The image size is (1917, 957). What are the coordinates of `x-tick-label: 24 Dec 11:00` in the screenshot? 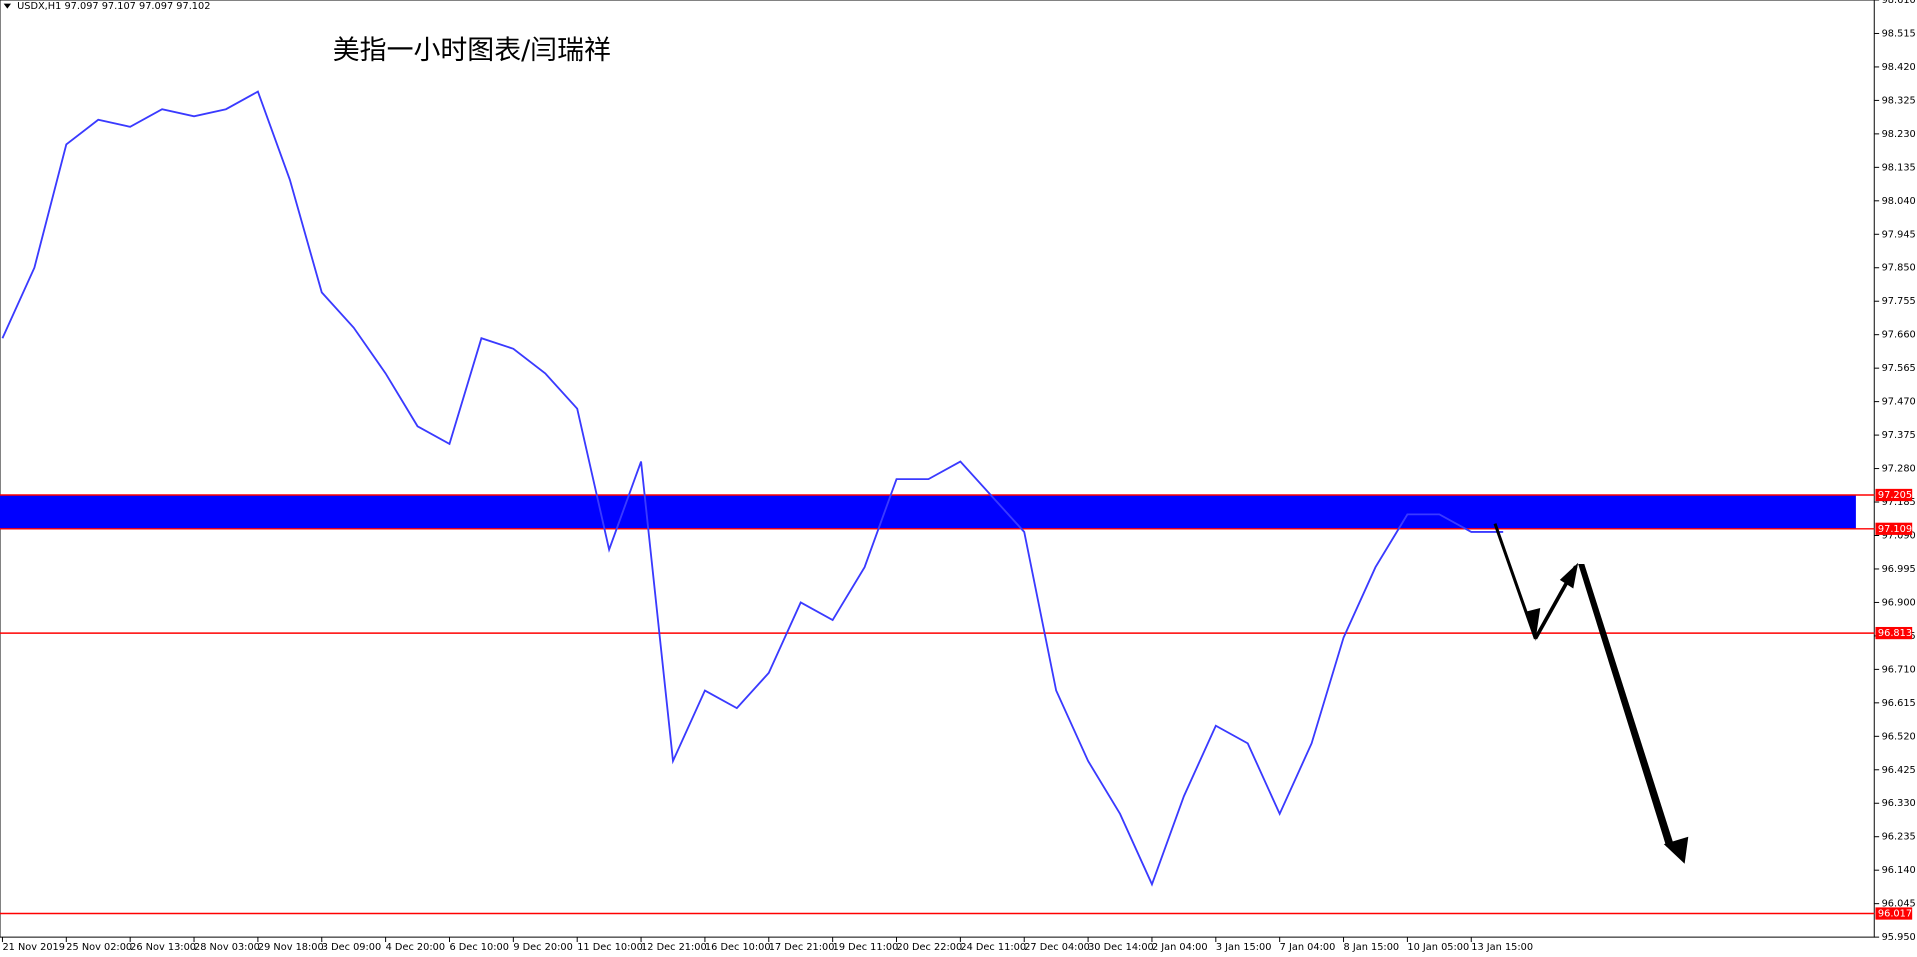 It's located at (993, 947).